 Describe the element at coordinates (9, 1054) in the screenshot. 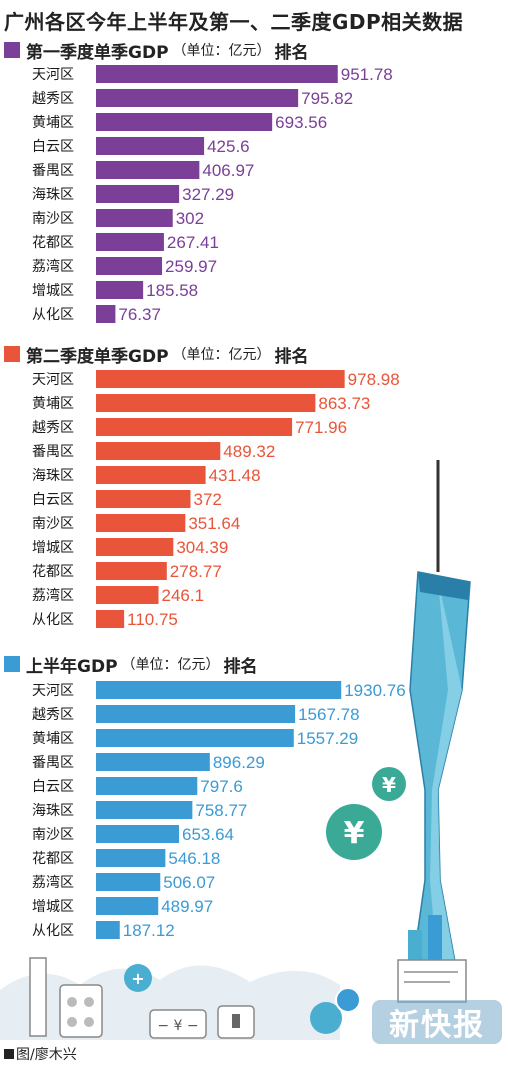

I see `credit-square-icon` at that location.